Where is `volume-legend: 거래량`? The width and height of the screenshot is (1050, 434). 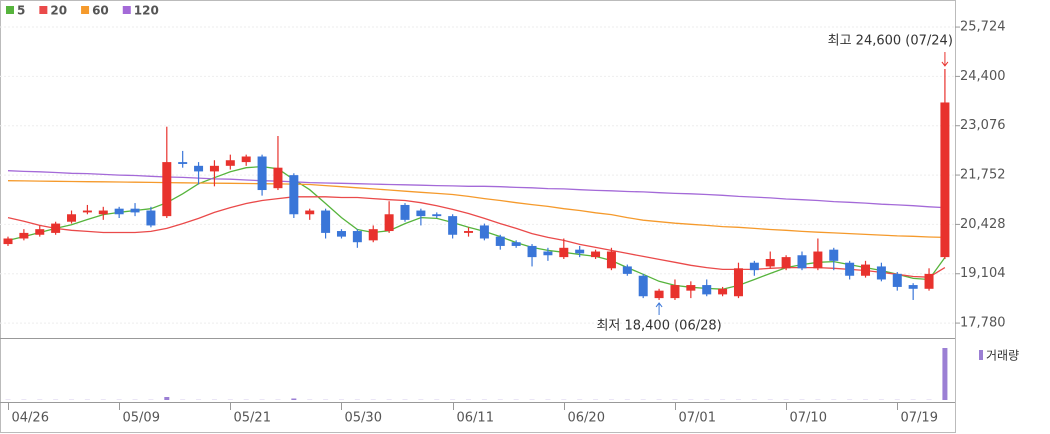 volume-legend: 거래량 is located at coordinates (1002, 356).